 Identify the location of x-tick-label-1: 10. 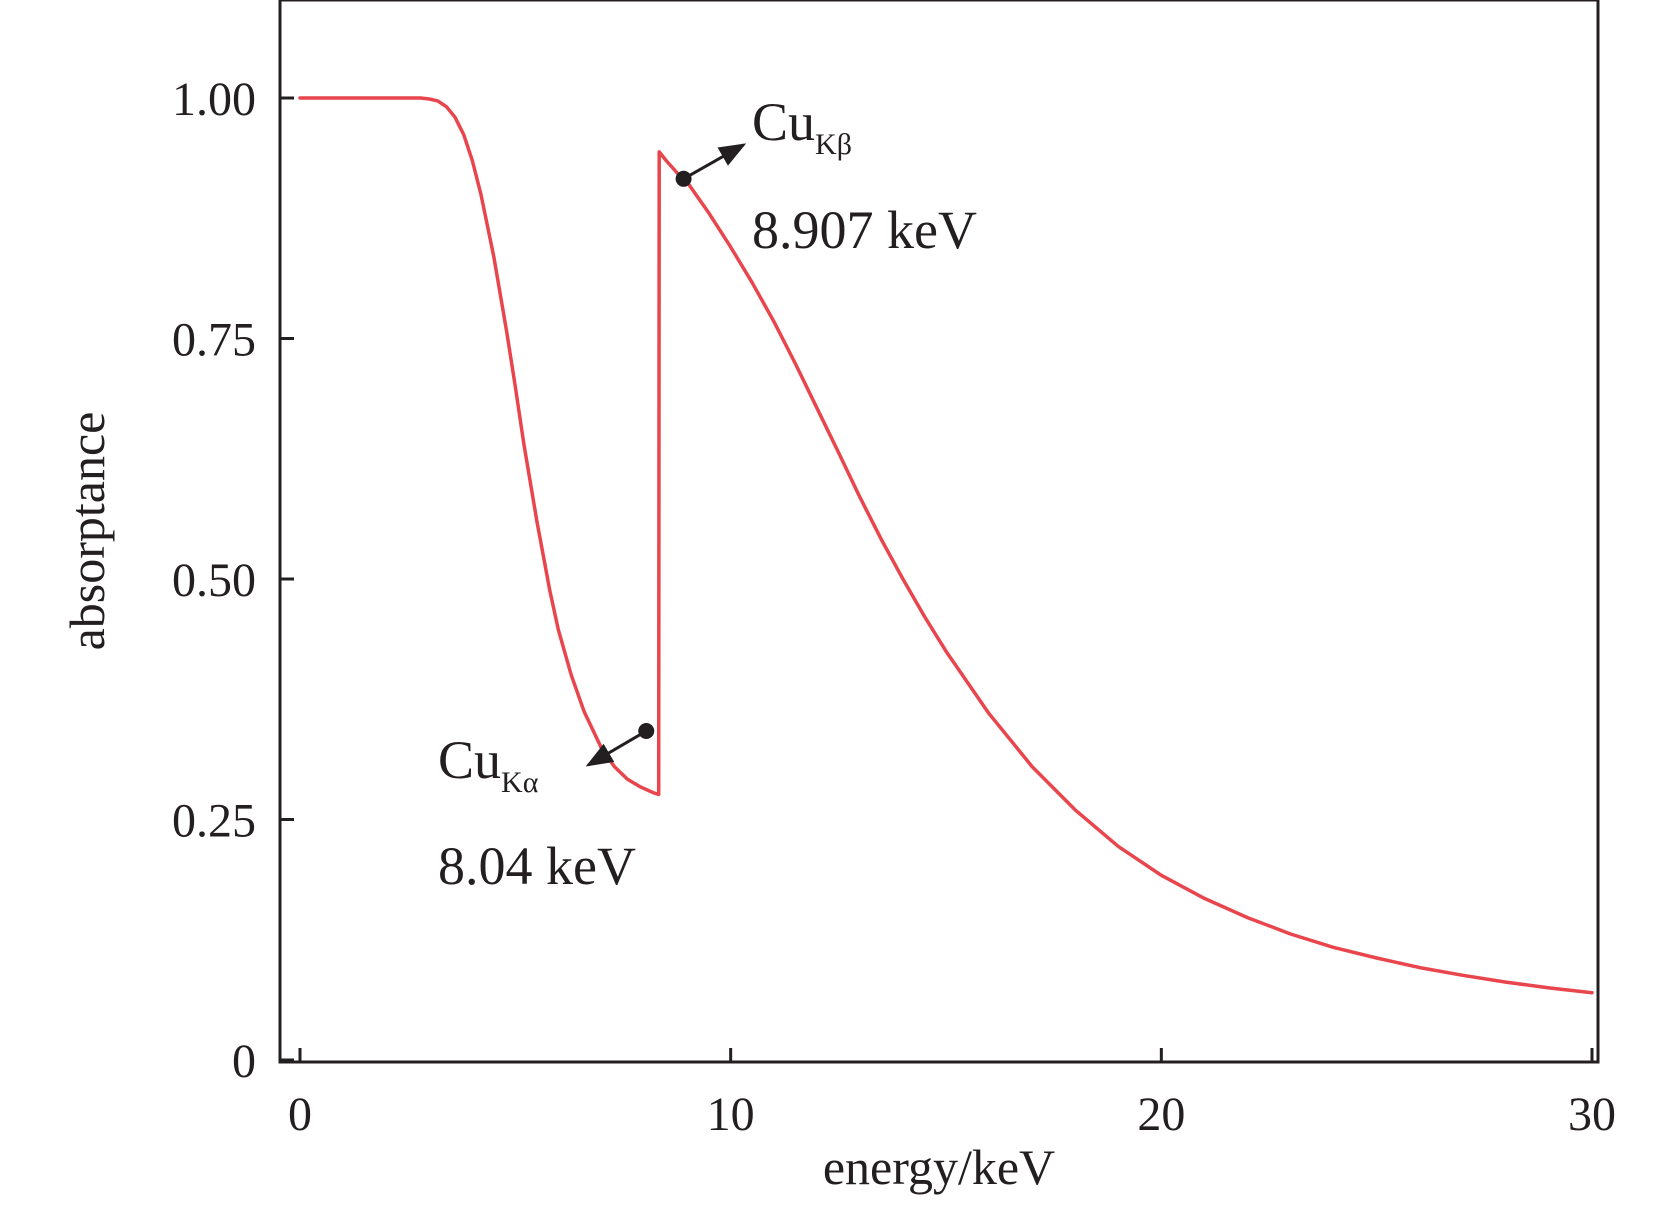
(731, 1114).